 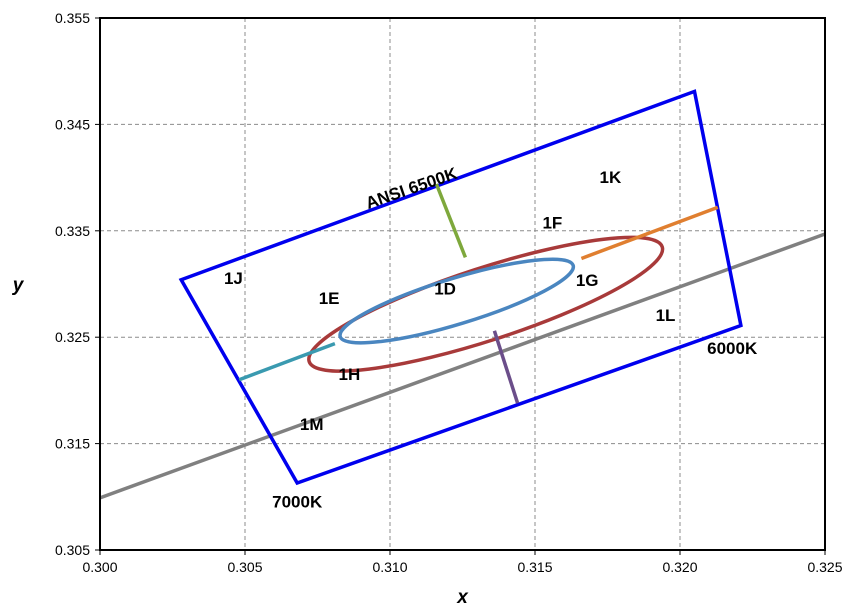 What do you see at coordinates (457, 301) in the screenshot?
I see `inner-ellipse` at bounding box center [457, 301].